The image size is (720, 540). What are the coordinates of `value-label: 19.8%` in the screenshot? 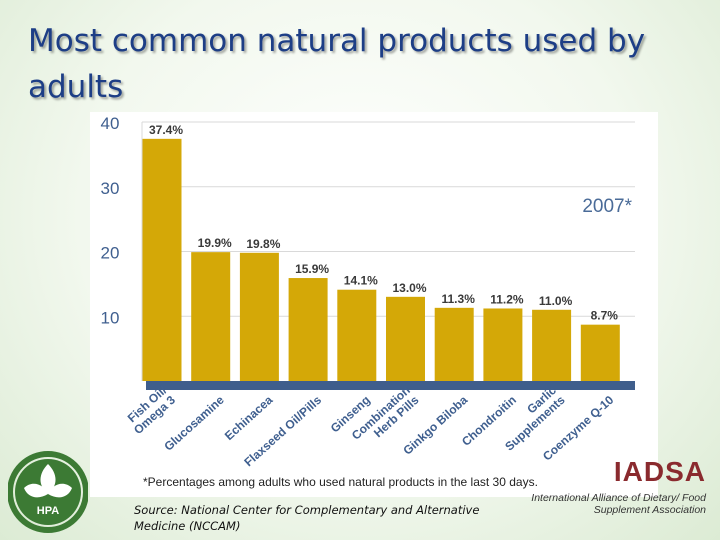 It's located at (263, 244).